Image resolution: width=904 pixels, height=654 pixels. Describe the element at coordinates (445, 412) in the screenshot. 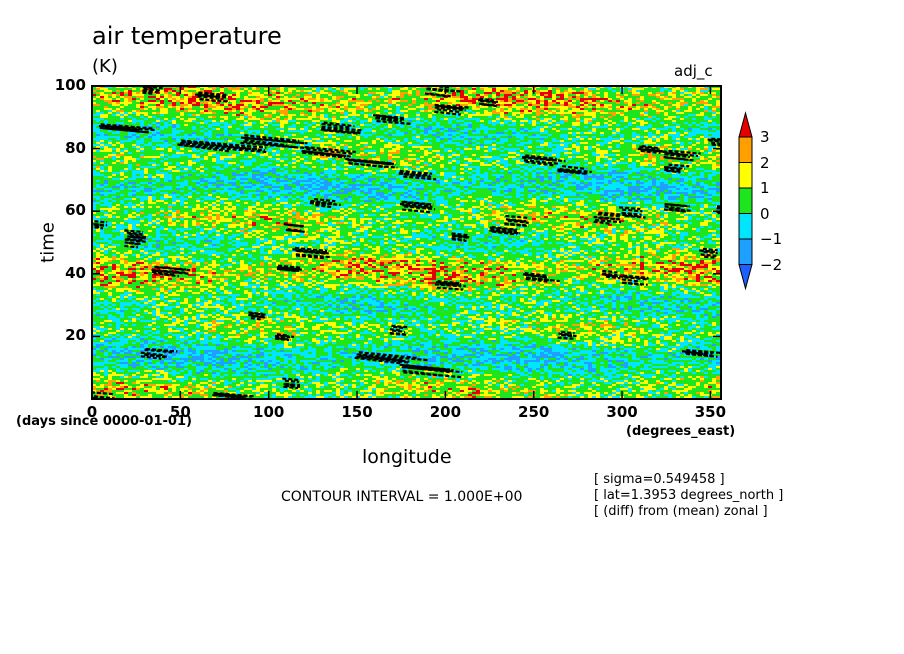

I see `x-tick-label: 200` at that location.